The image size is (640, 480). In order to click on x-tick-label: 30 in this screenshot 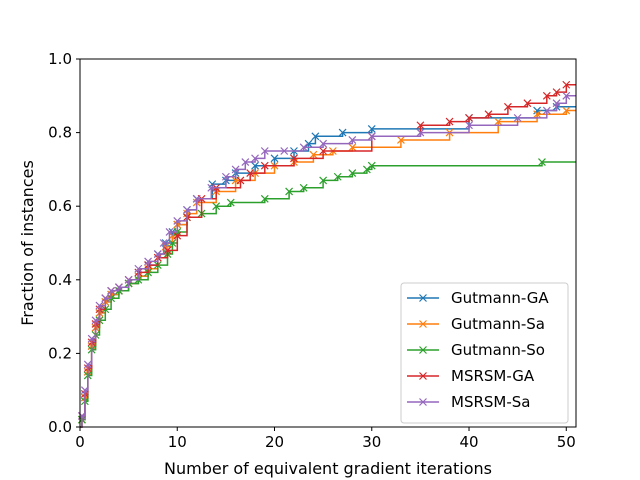, I will do `click(371, 442)`.